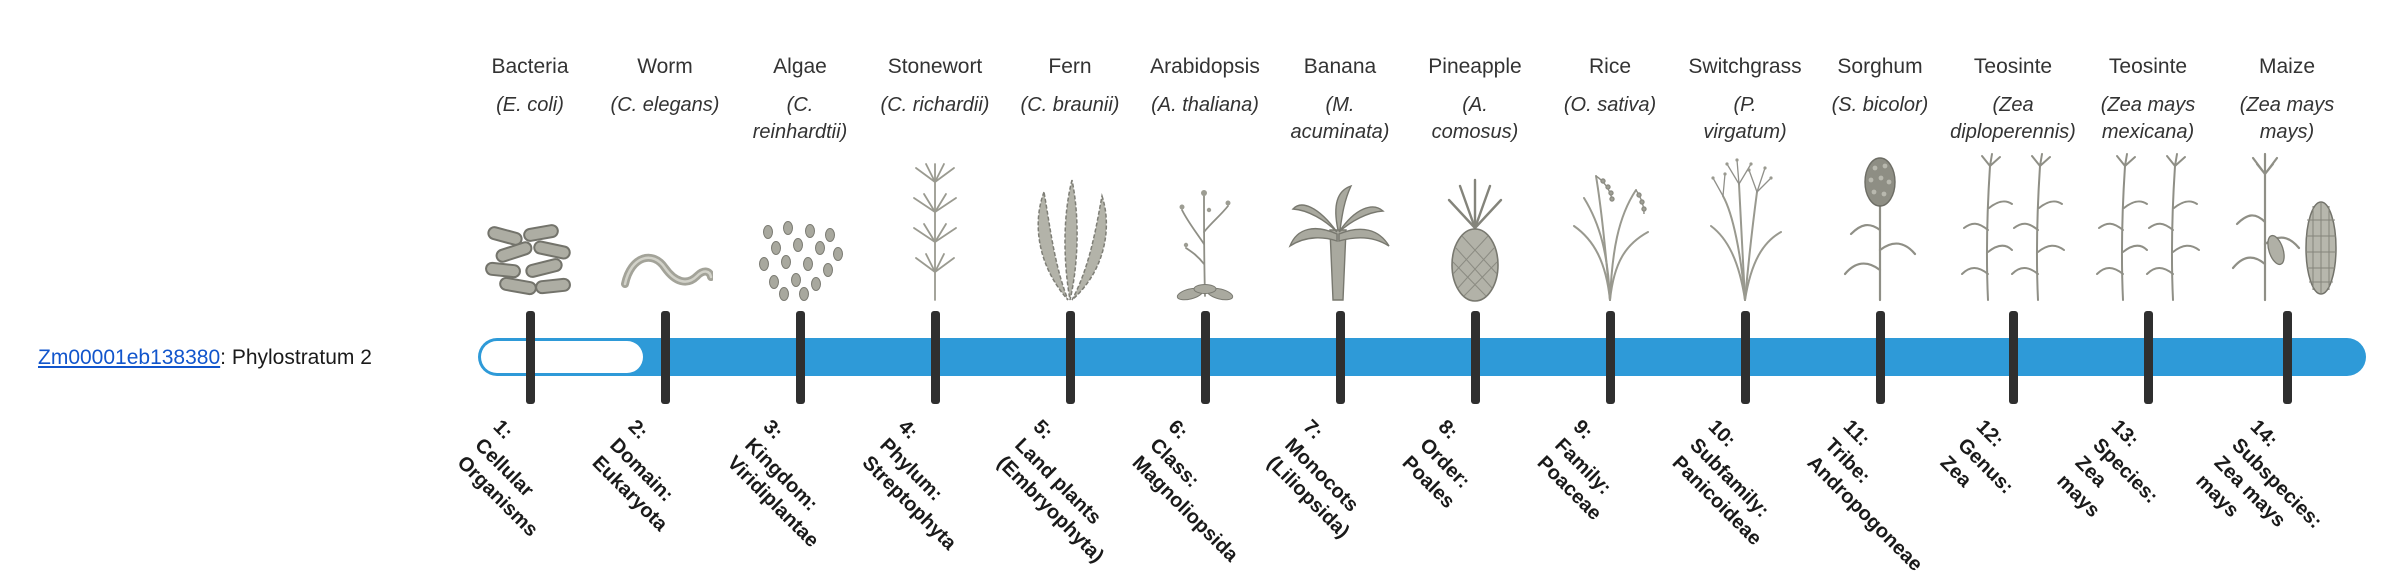  I want to click on gene-annotation: : Phylostratum 2, so click(296, 357).